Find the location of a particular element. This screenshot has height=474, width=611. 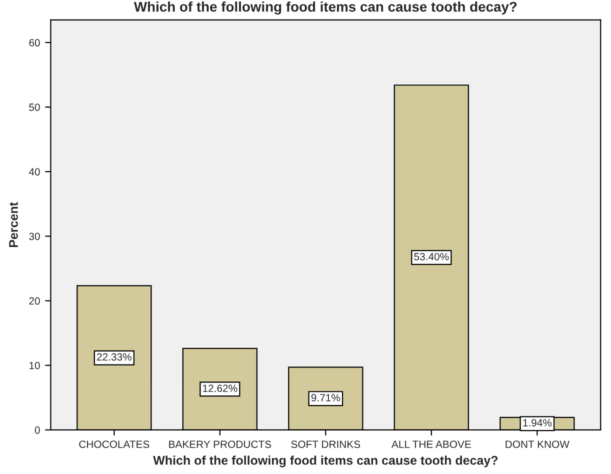

x-tick-label: SOFT DRINKS is located at coordinates (325, 444).